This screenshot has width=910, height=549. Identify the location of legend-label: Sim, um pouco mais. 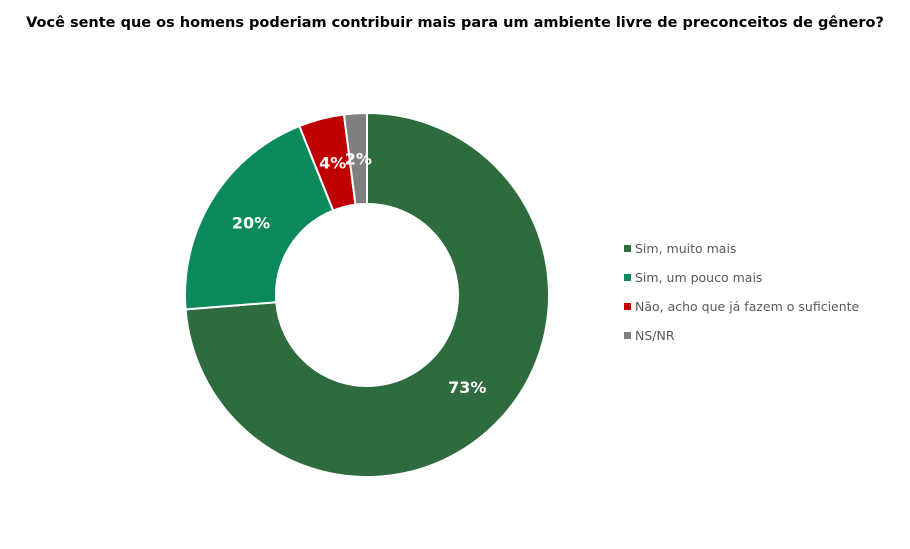
(699, 277).